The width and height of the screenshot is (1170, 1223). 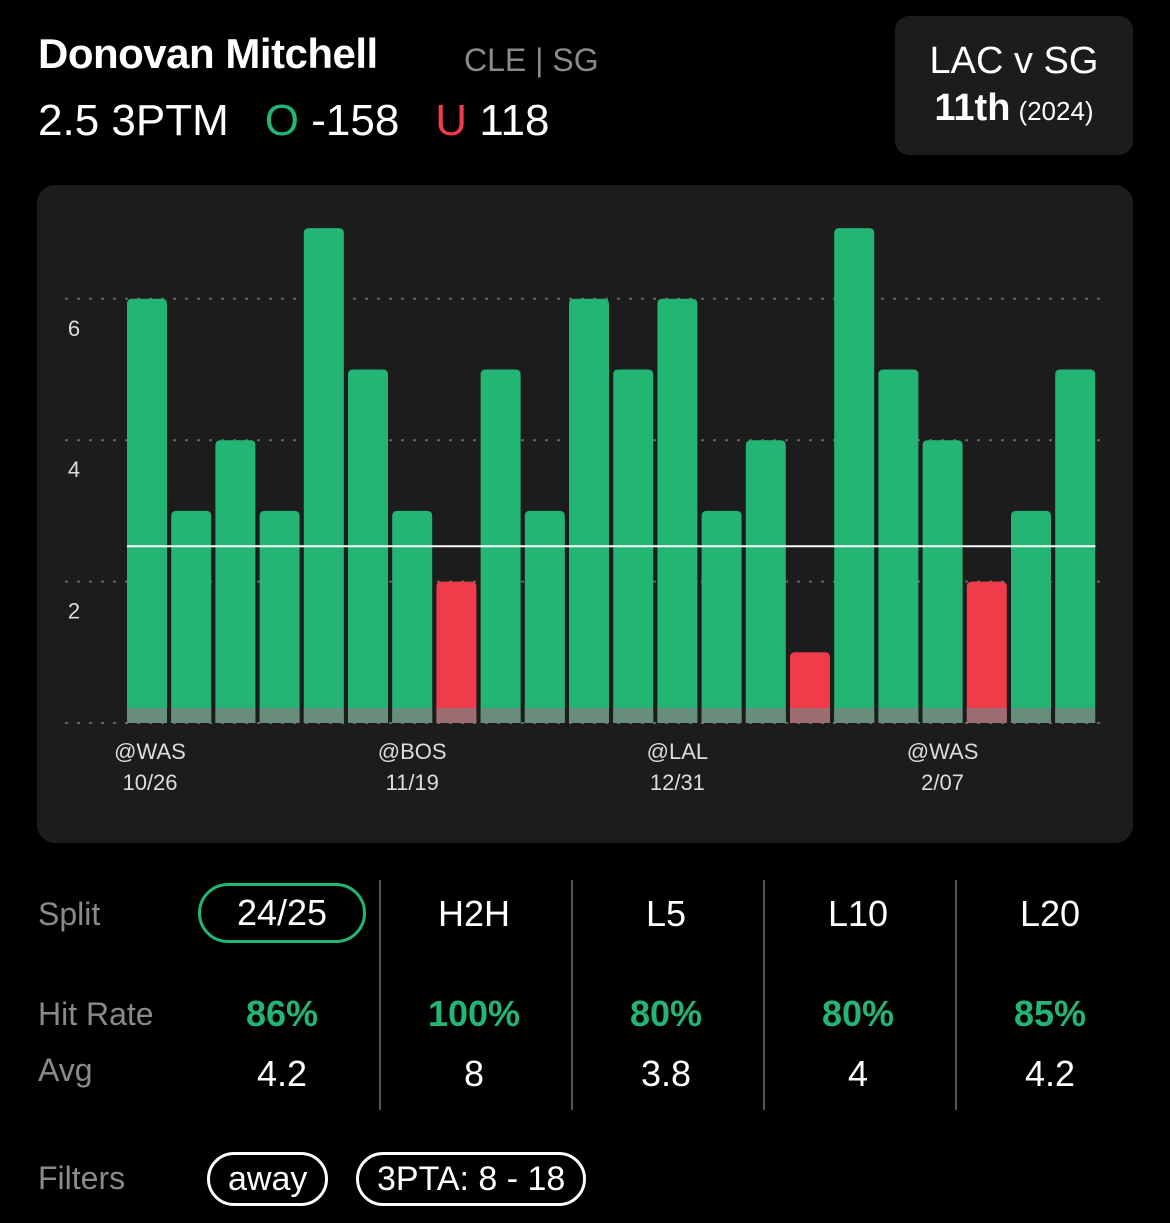 What do you see at coordinates (96, 1014) in the screenshot?
I see `hit-rate-label: Hit Rate` at bounding box center [96, 1014].